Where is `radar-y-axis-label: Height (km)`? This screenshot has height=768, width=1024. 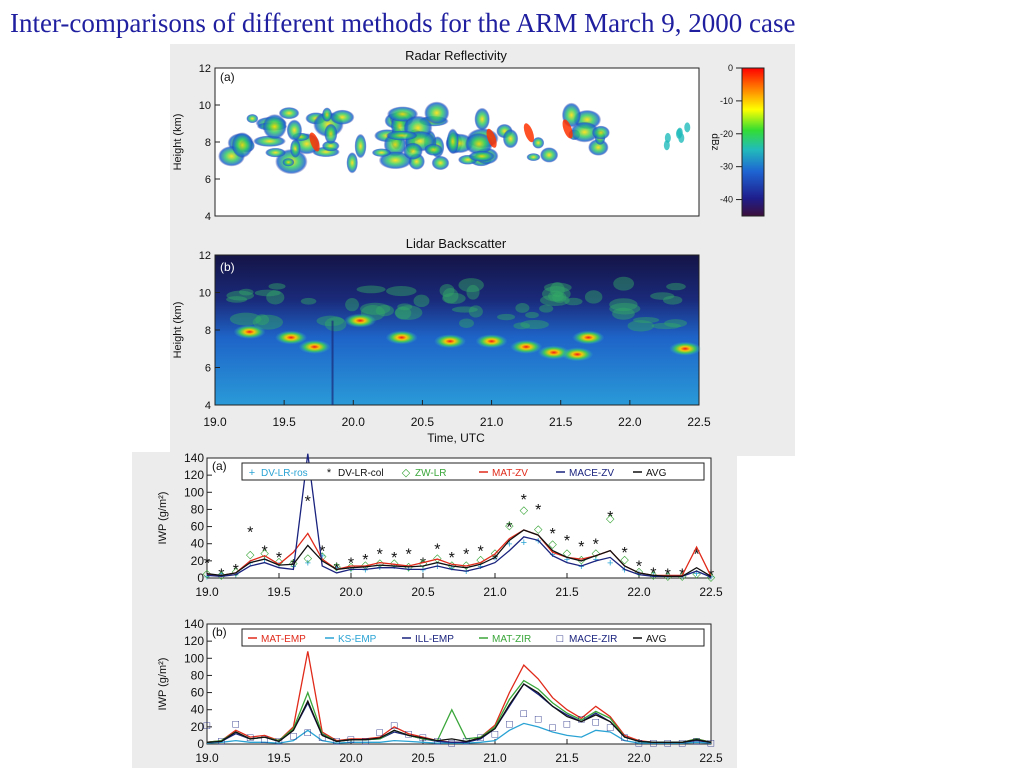
radar-y-axis-label: Height (km) is located at coordinates (178, 142).